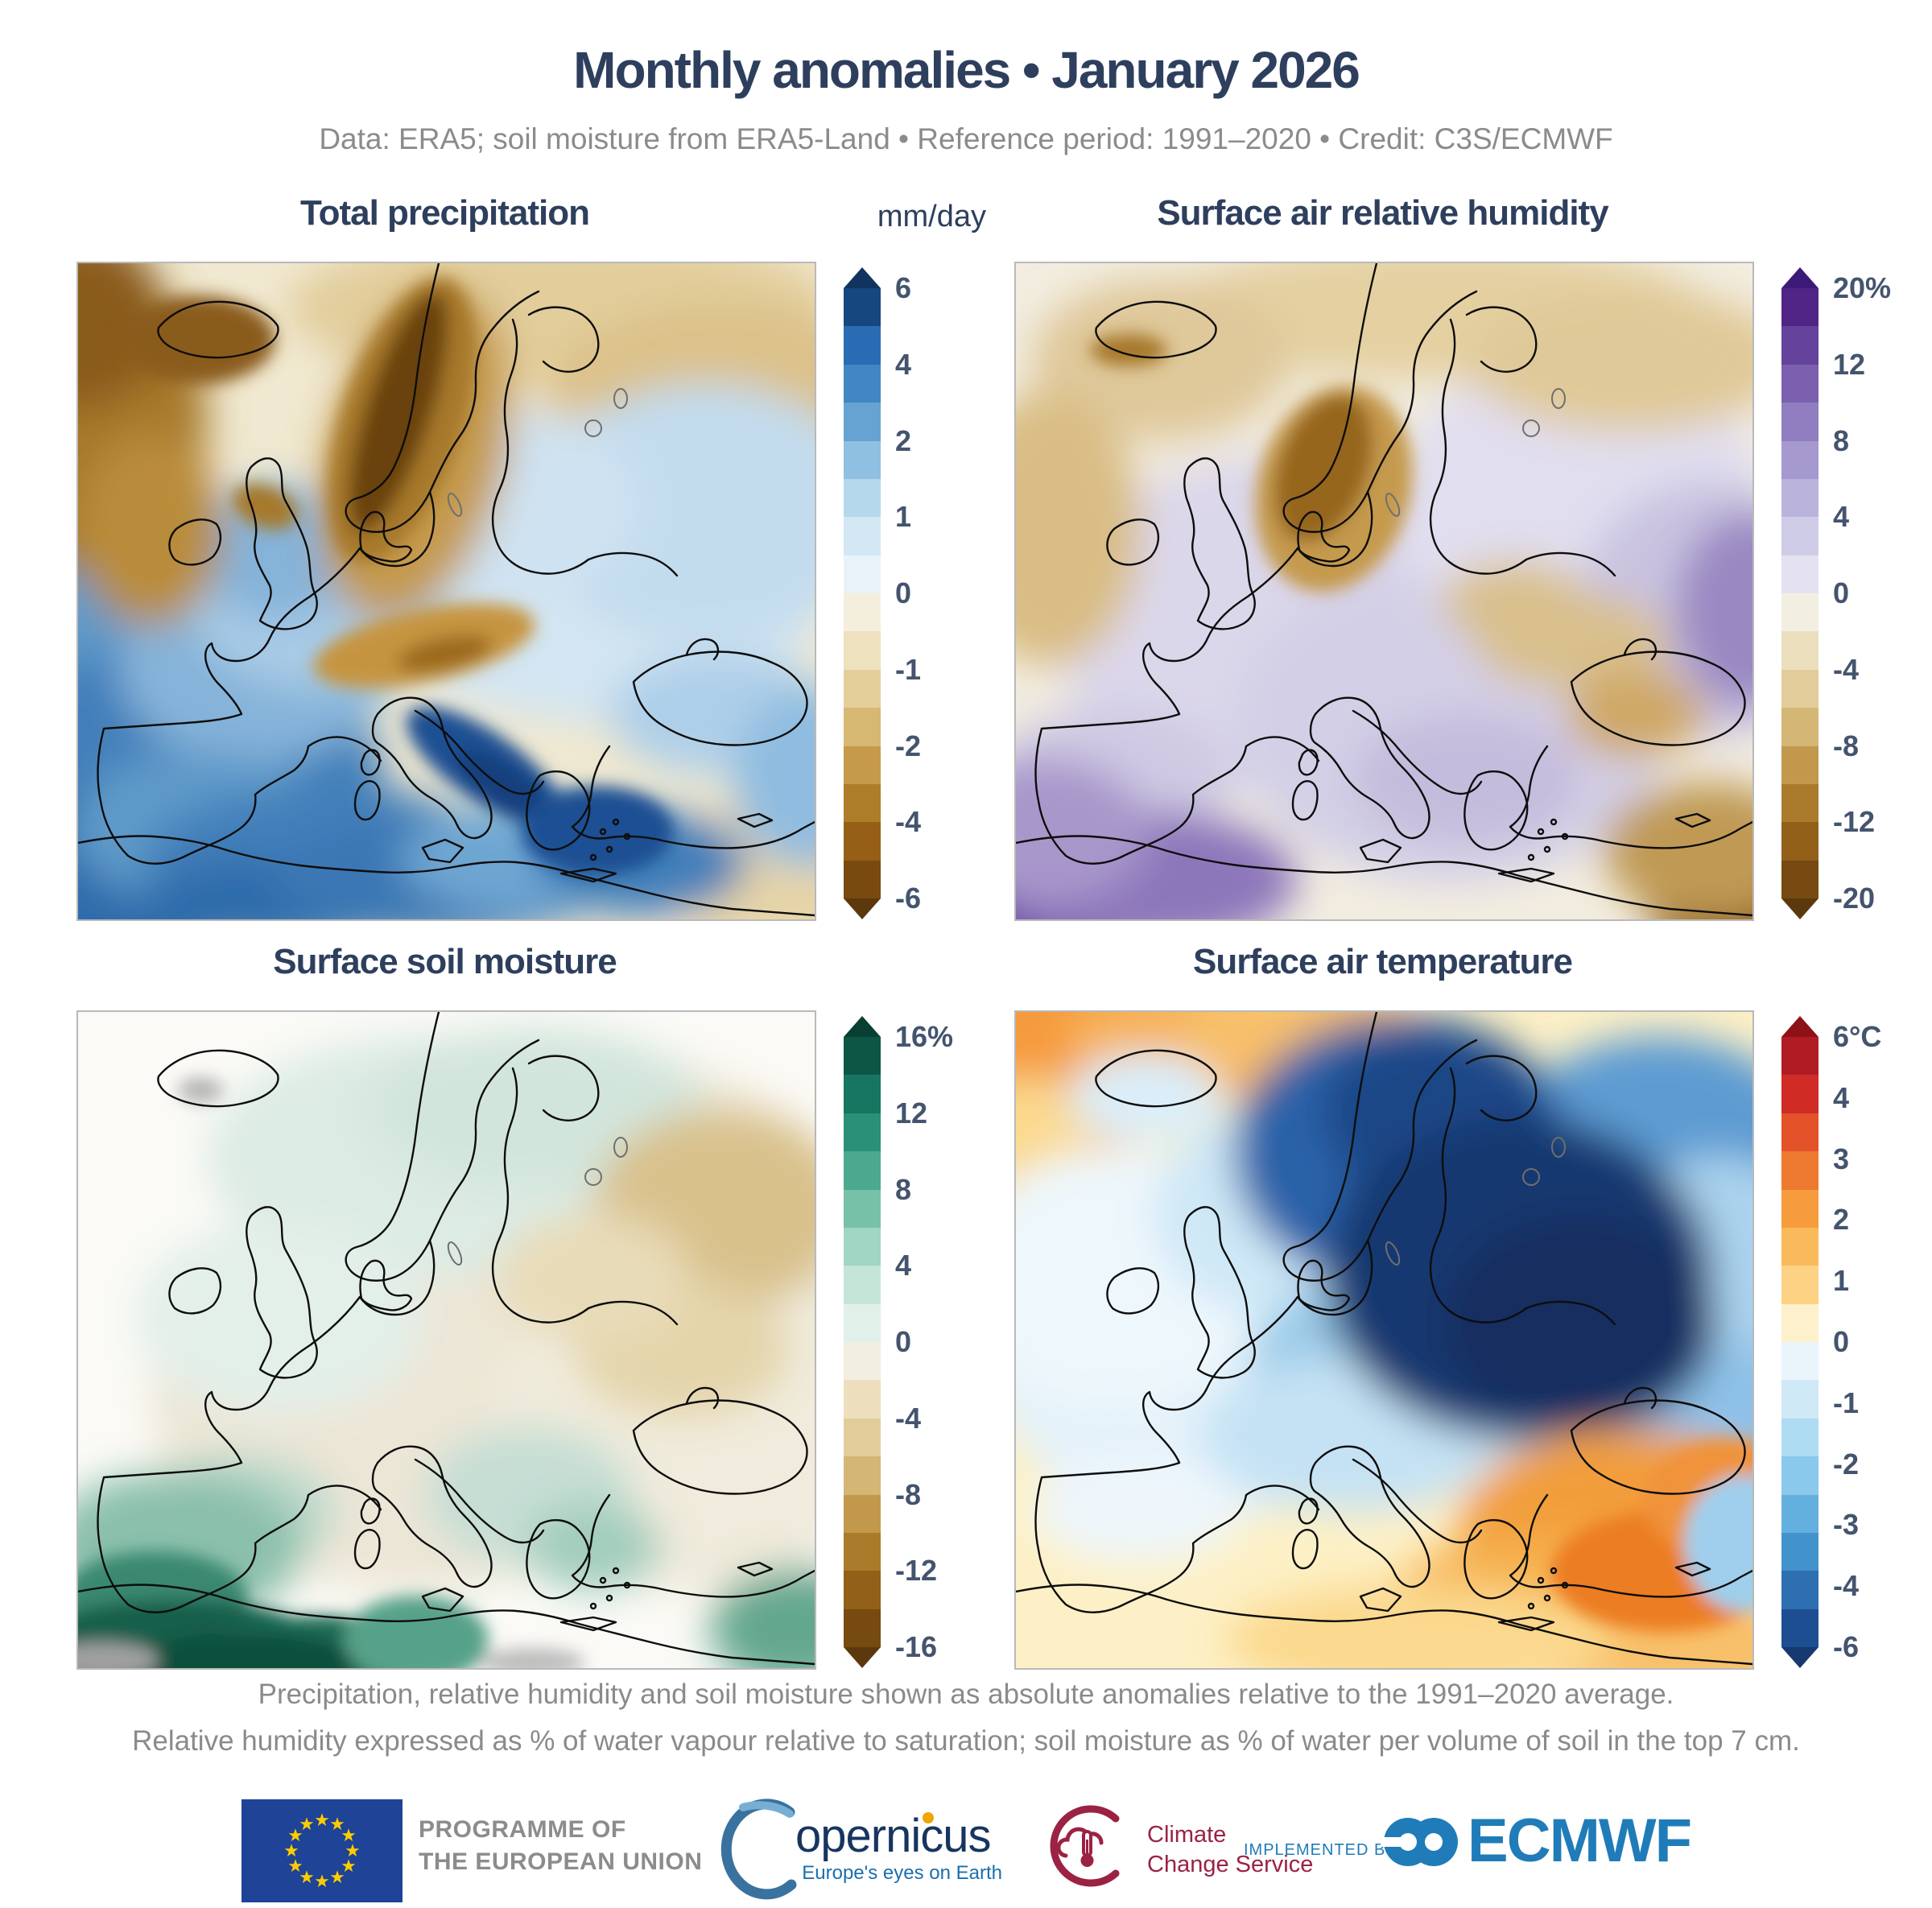  I want to click on colorbar-precipitation, so click(862, 593).